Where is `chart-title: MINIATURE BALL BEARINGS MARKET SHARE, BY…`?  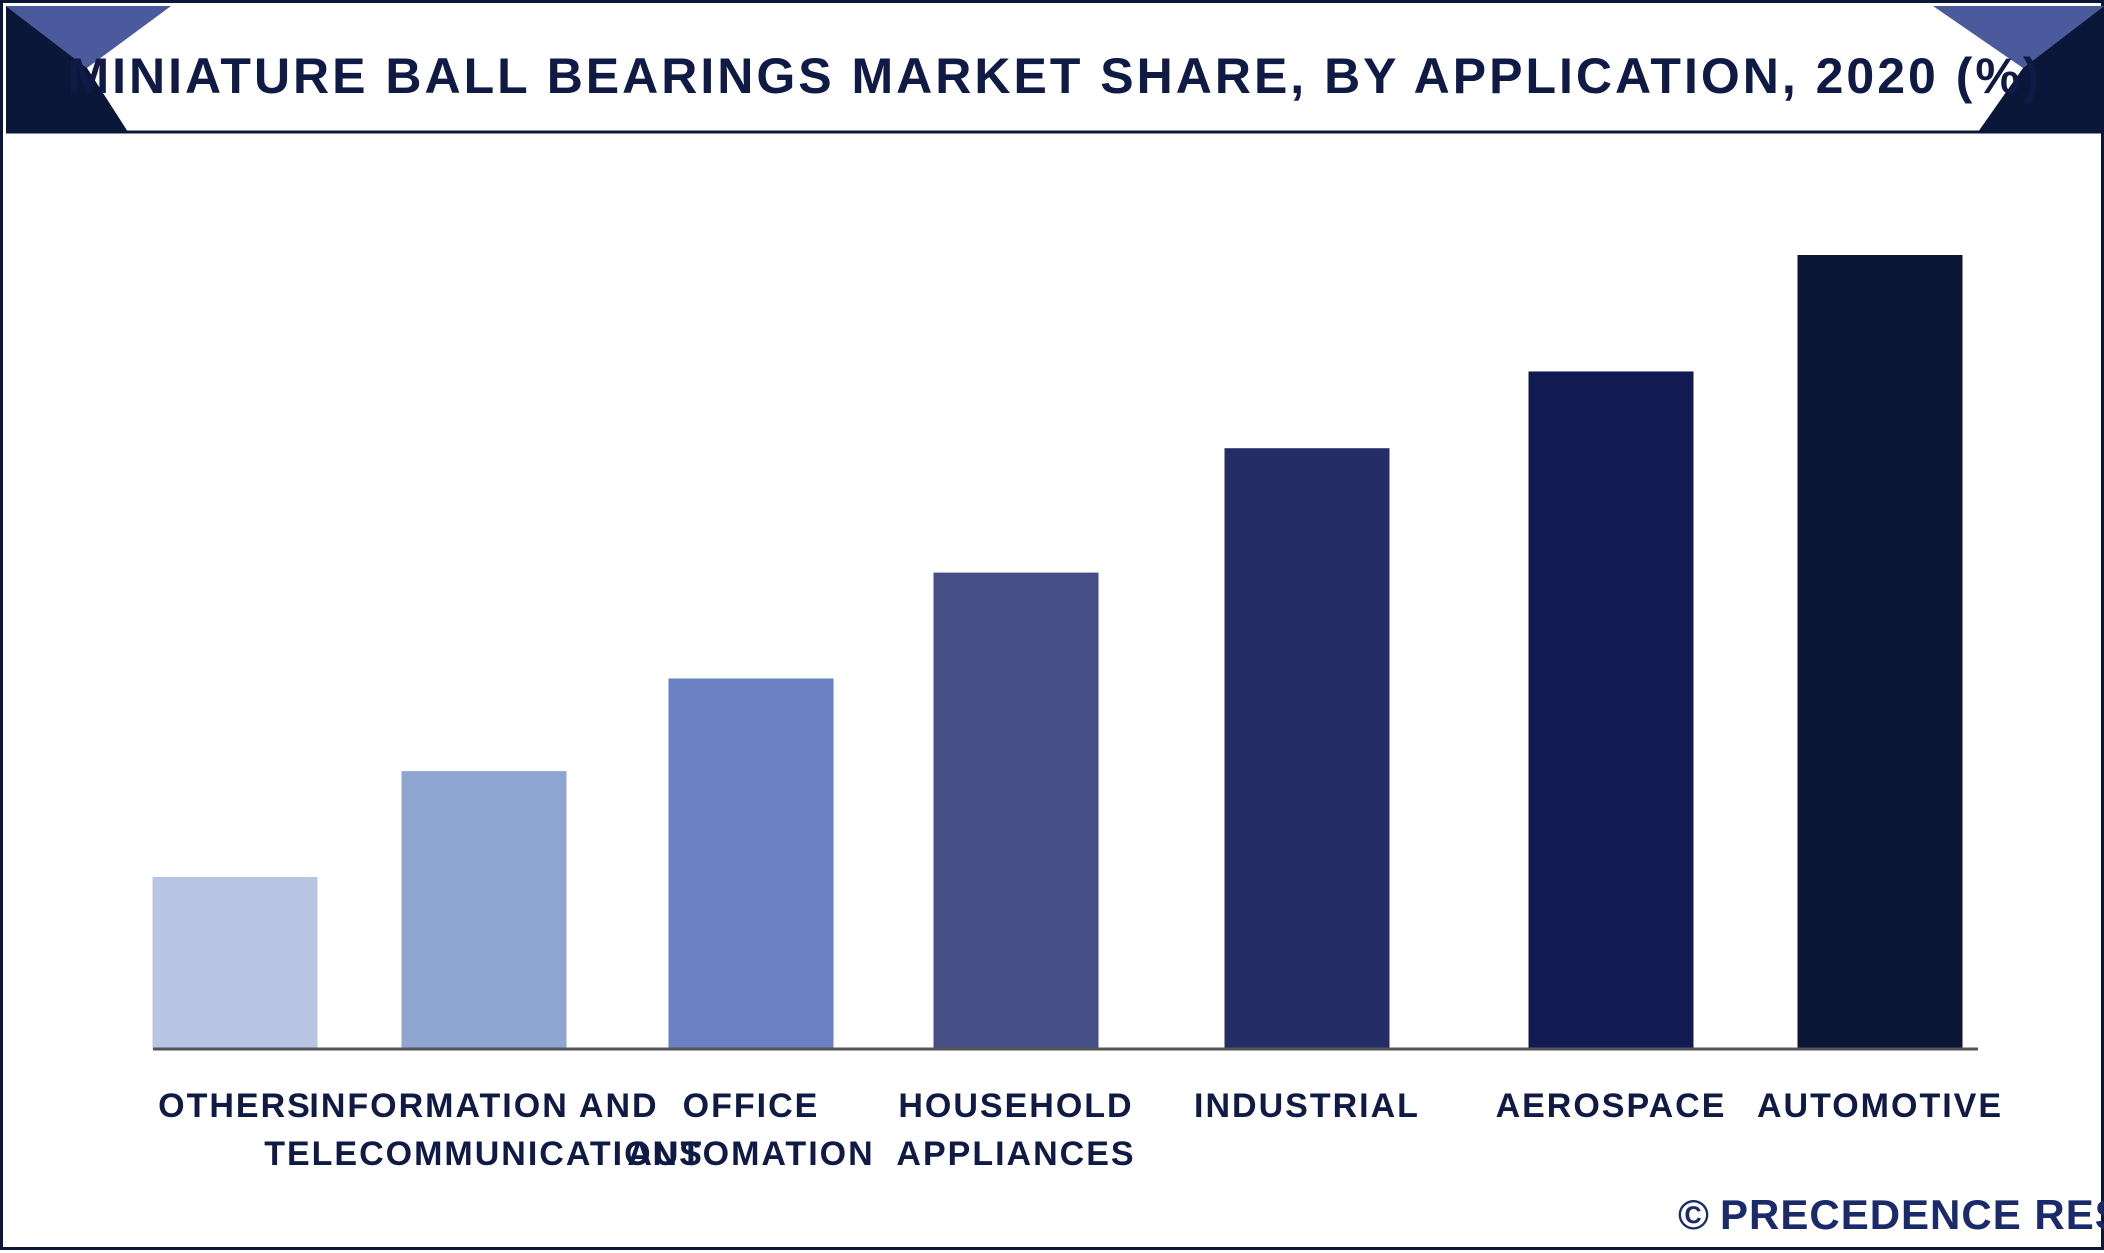 chart-title: MINIATURE BALL BEARINGS MARKET SHARE, BY… is located at coordinates (1054, 76).